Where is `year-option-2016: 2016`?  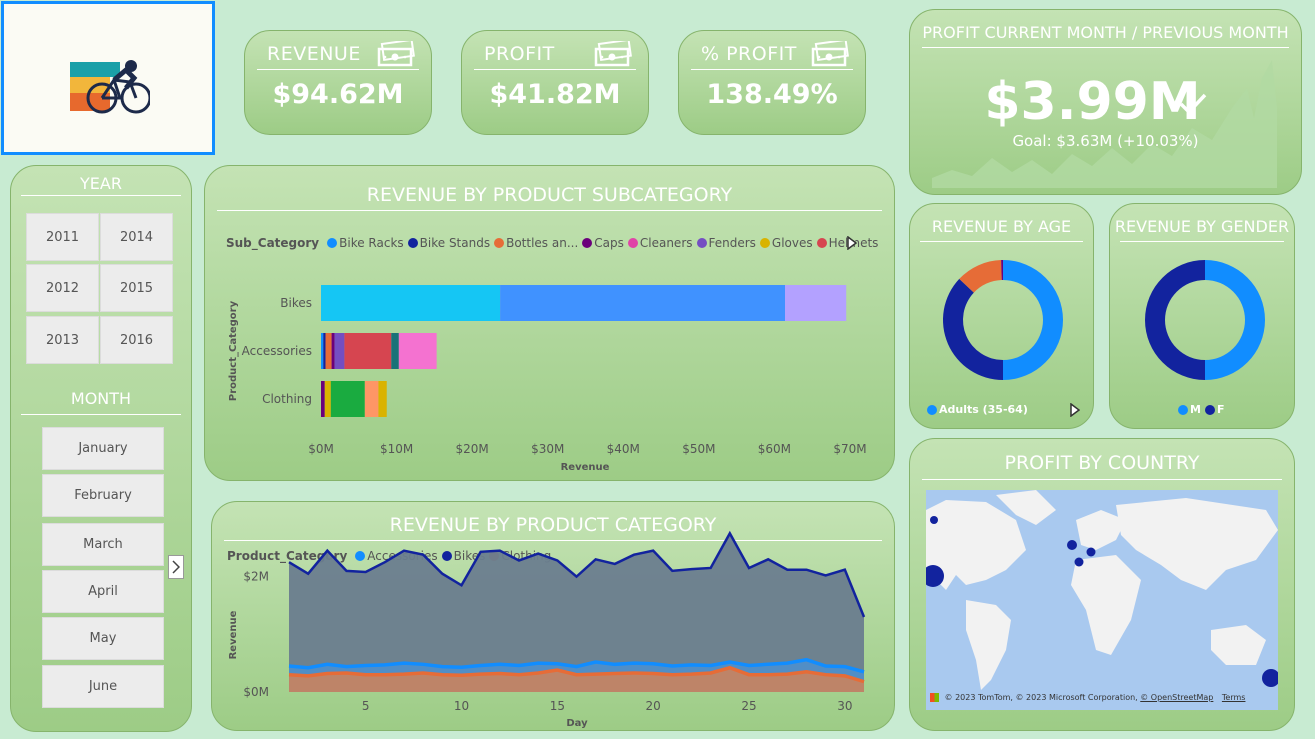
year-option-2016: 2016 is located at coordinates (136, 340).